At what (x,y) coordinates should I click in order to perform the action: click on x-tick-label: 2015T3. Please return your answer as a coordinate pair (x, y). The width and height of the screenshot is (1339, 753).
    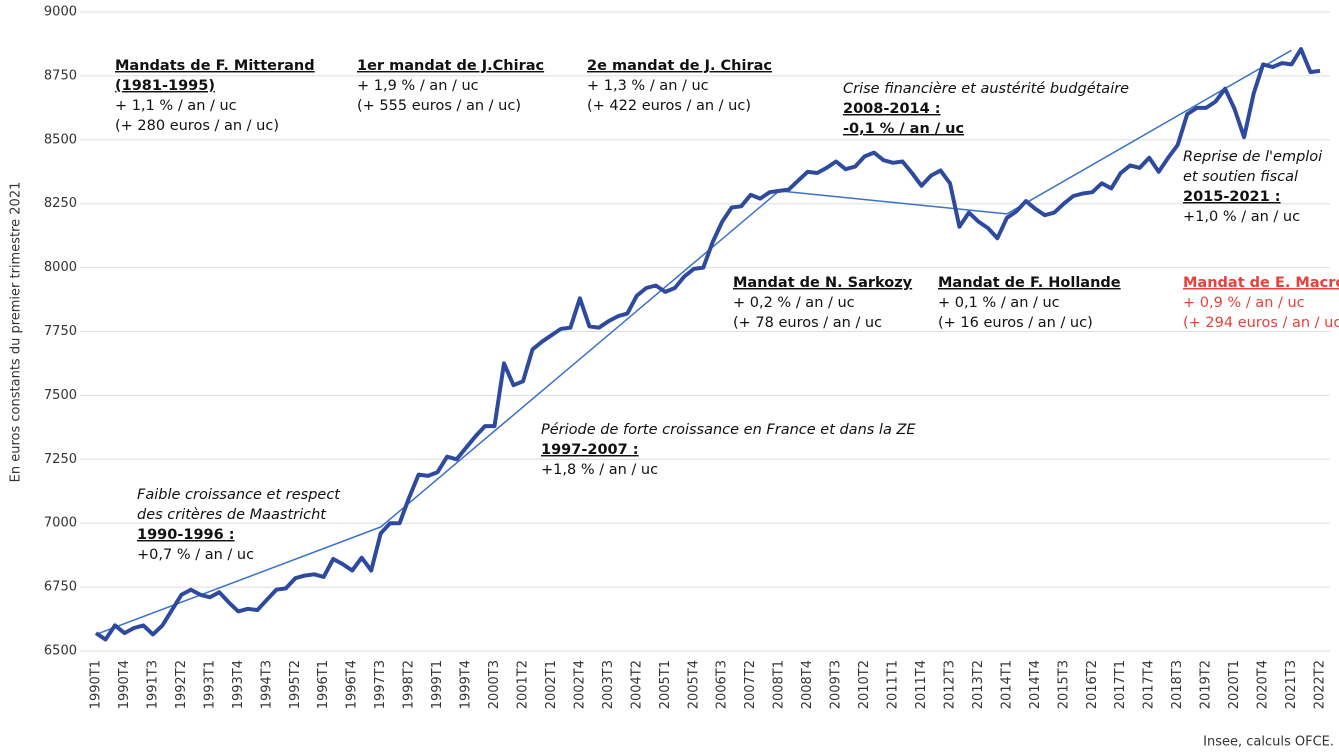
    Looking at the image, I should click on (1063, 684).